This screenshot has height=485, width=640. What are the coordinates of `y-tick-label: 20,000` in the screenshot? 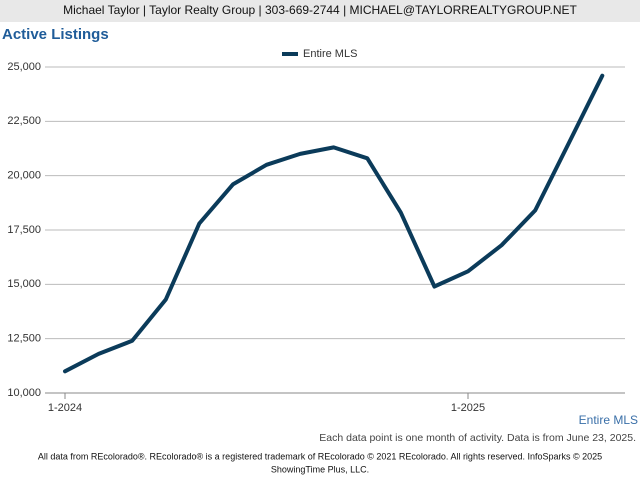 It's located at (24, 176).